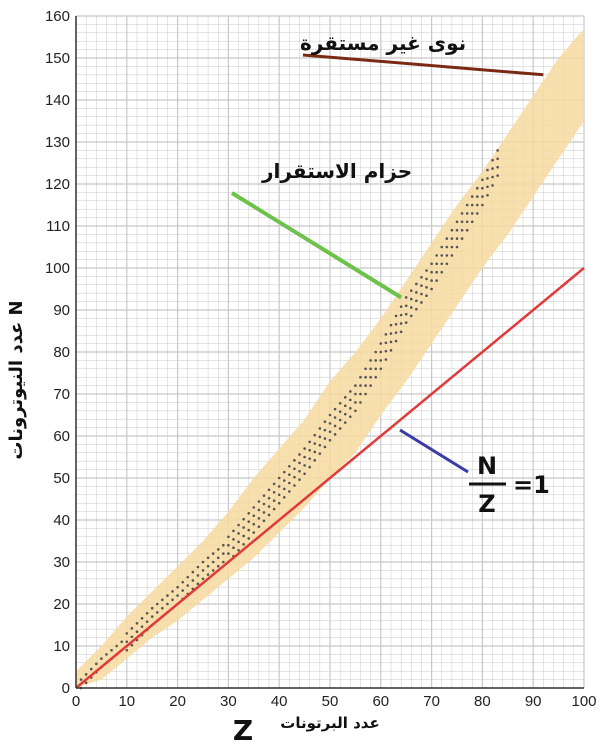  What do you see at coordinates (61, 394) in the screenshot?
I see `y-tick-label: 70` at bounding box center [61, 394].